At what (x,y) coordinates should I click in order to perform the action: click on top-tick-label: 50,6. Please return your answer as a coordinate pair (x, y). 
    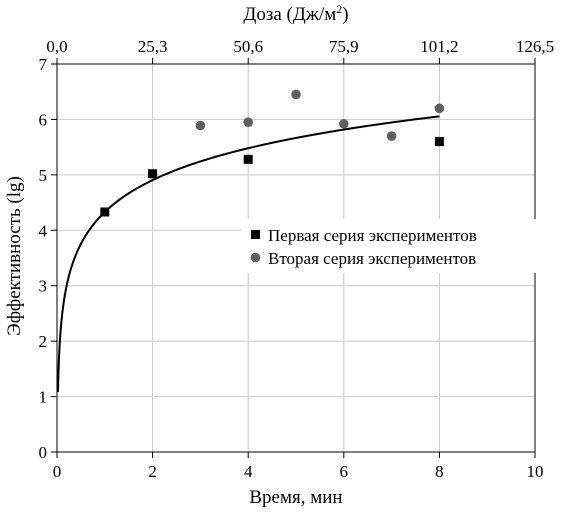
    Looking at the image, I should click on (248, 46).